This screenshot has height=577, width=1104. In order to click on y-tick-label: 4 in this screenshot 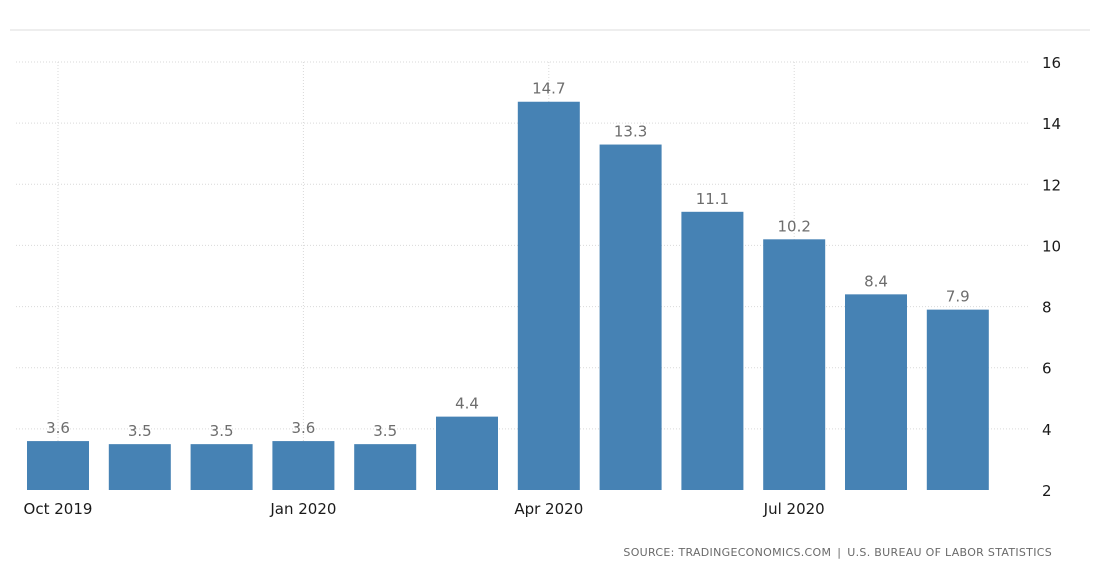, I will do `click(1047, 430)`.